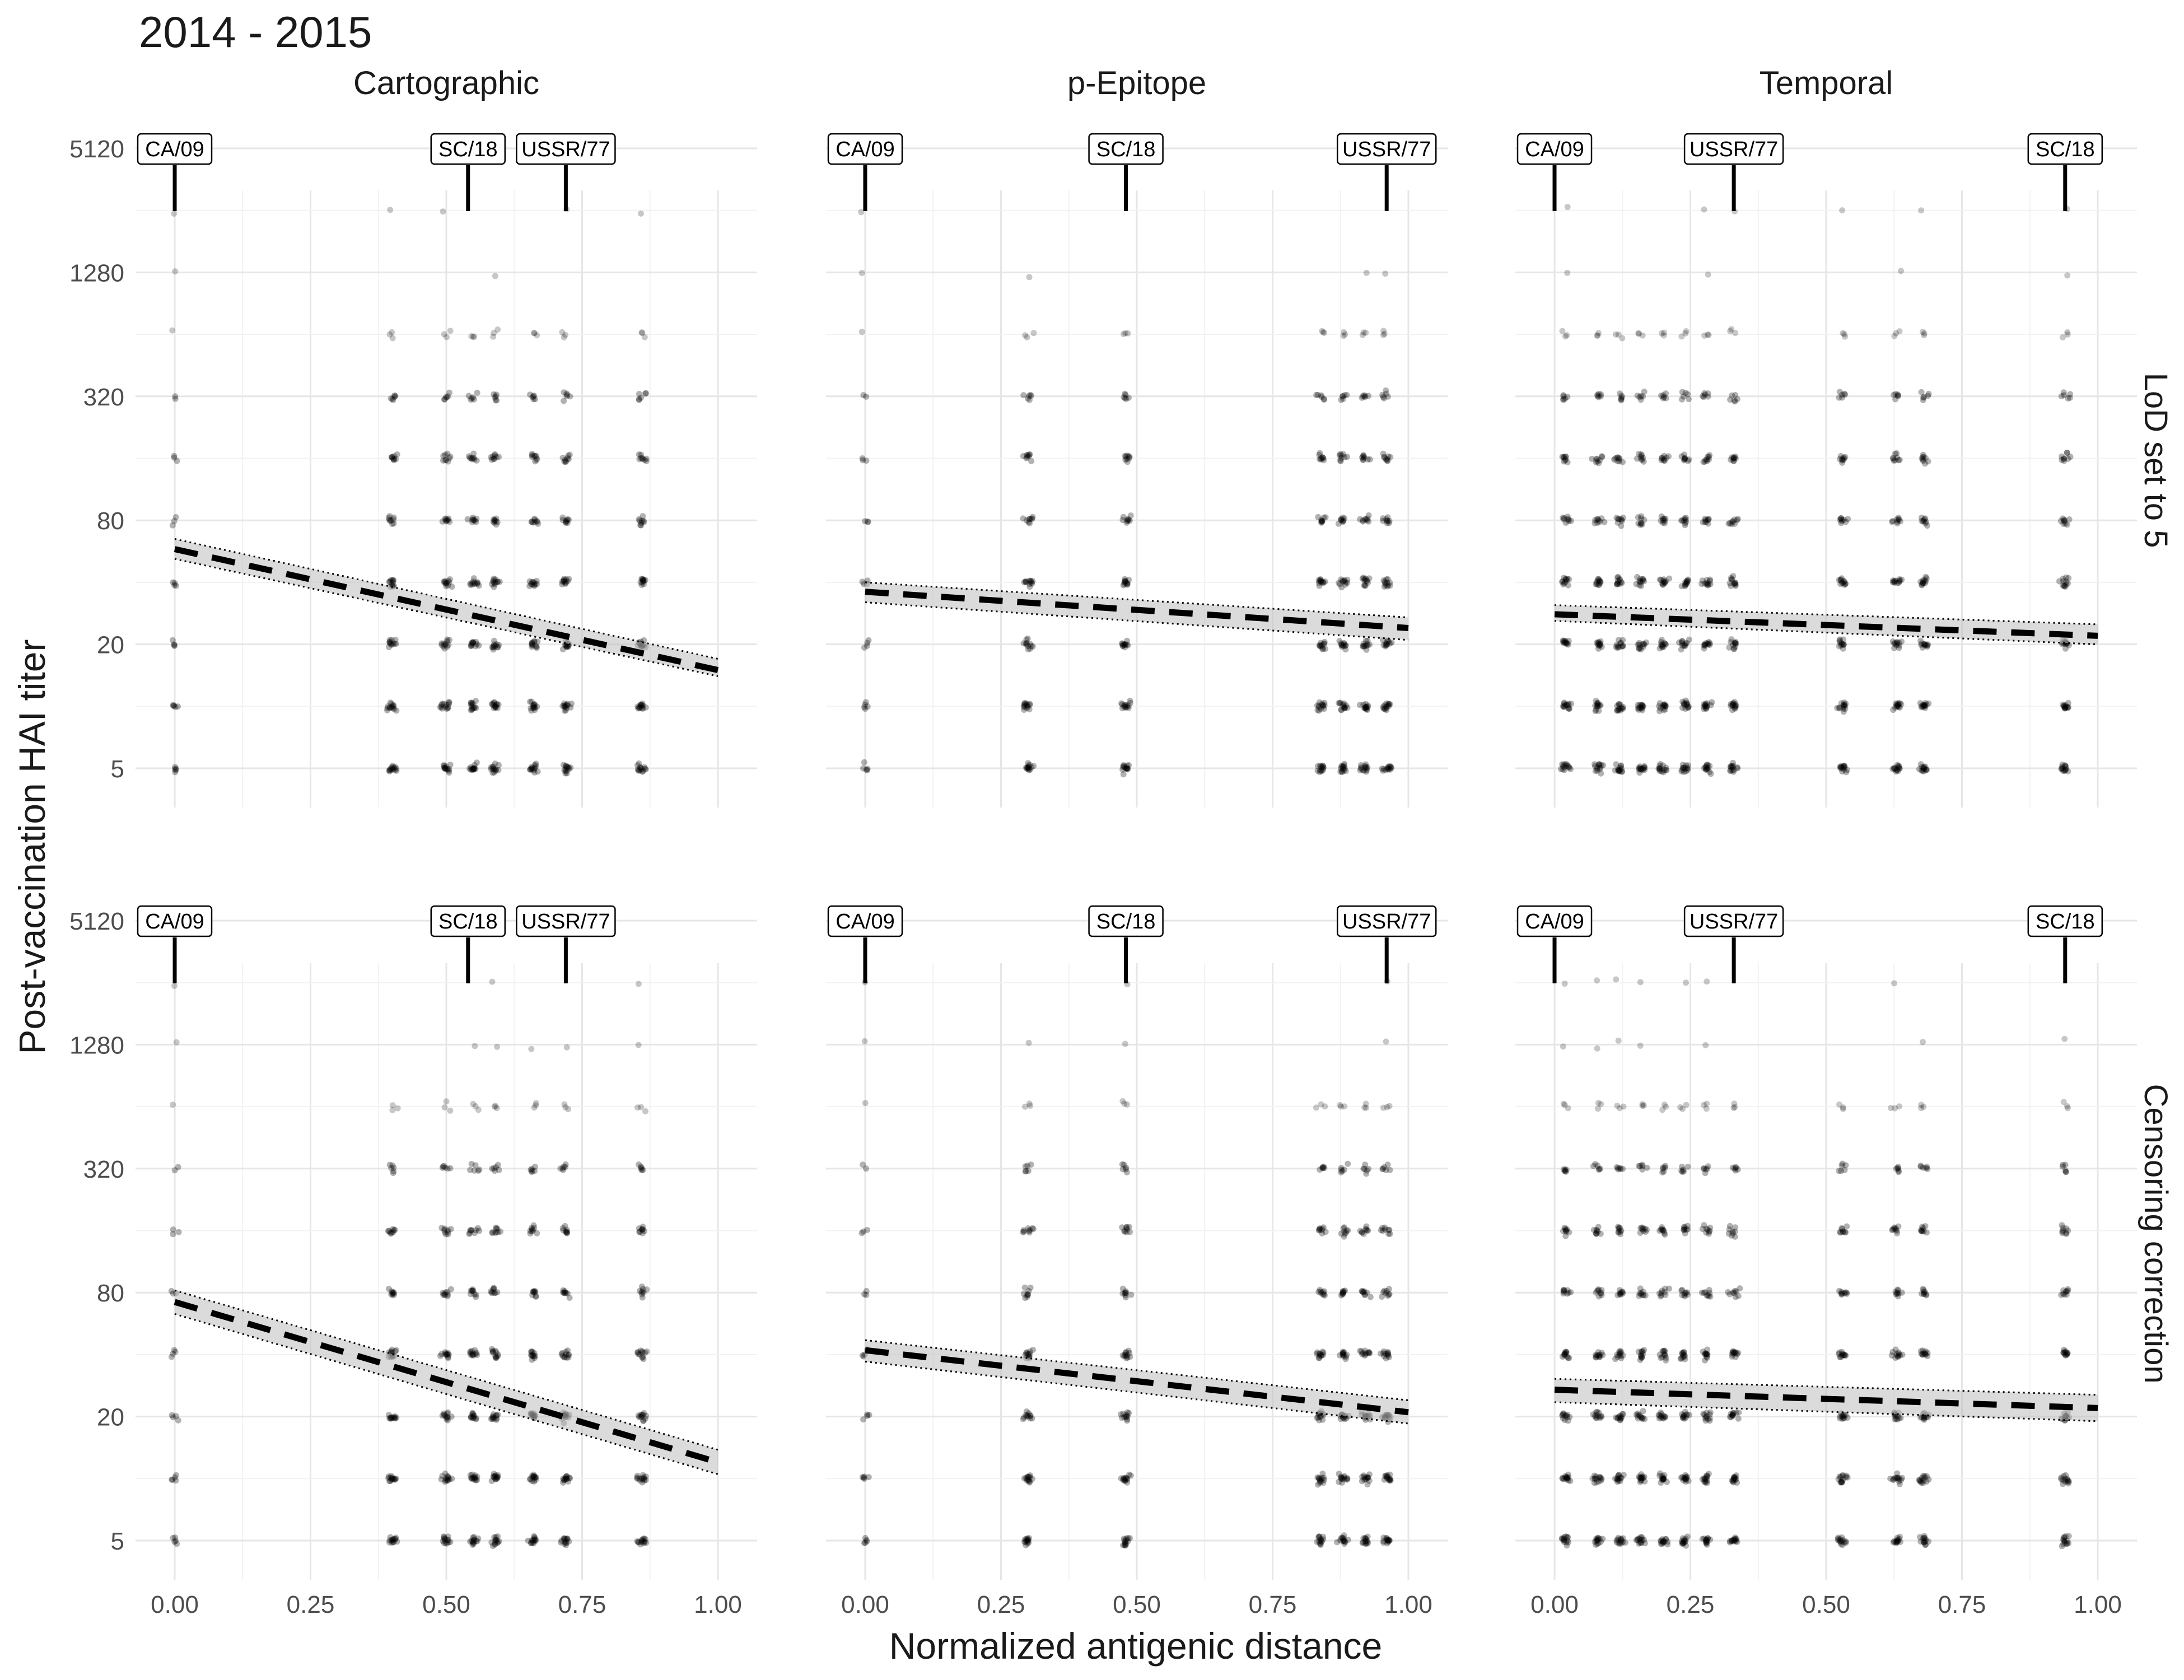  Describe the element at coordinates (865, 1605) in the screenshot. I see `x-tick-label: 0.00` at that location.